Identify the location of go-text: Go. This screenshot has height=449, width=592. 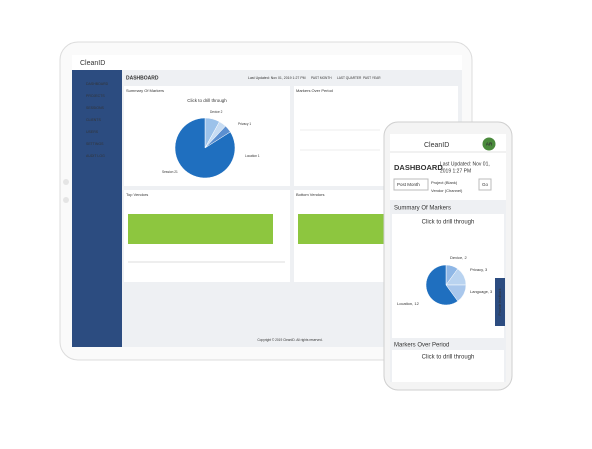
(485, 184).